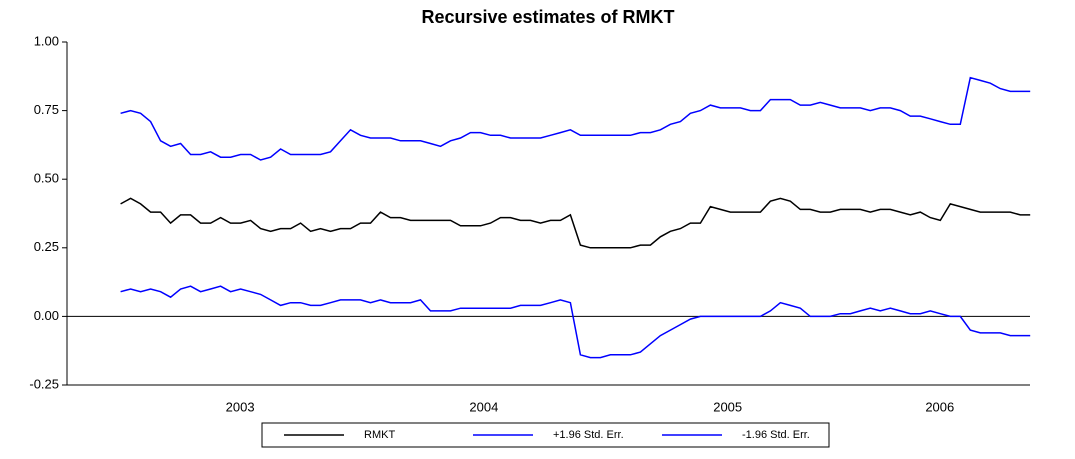 This screenshot has height=459, width=1075. I want to click on y-tick-label: 0.50, so click(46, 178).